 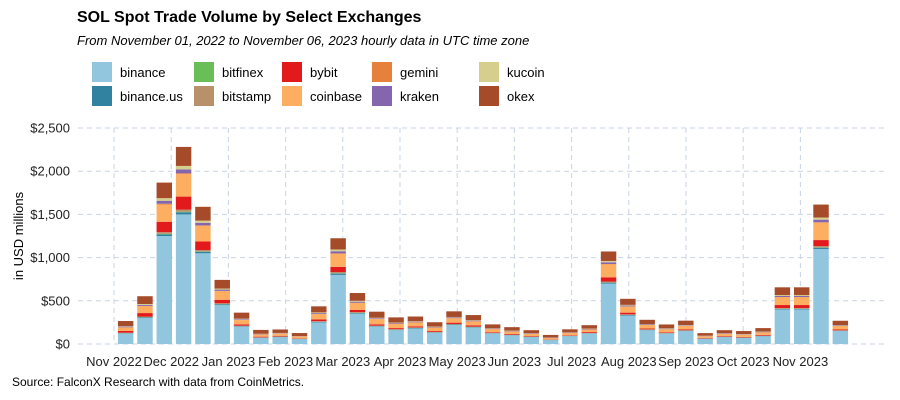 What do you see at coordinates (243, 72) in the screenshot?
I see `legend-label: bitfinex` at bounding box center [243, 72].